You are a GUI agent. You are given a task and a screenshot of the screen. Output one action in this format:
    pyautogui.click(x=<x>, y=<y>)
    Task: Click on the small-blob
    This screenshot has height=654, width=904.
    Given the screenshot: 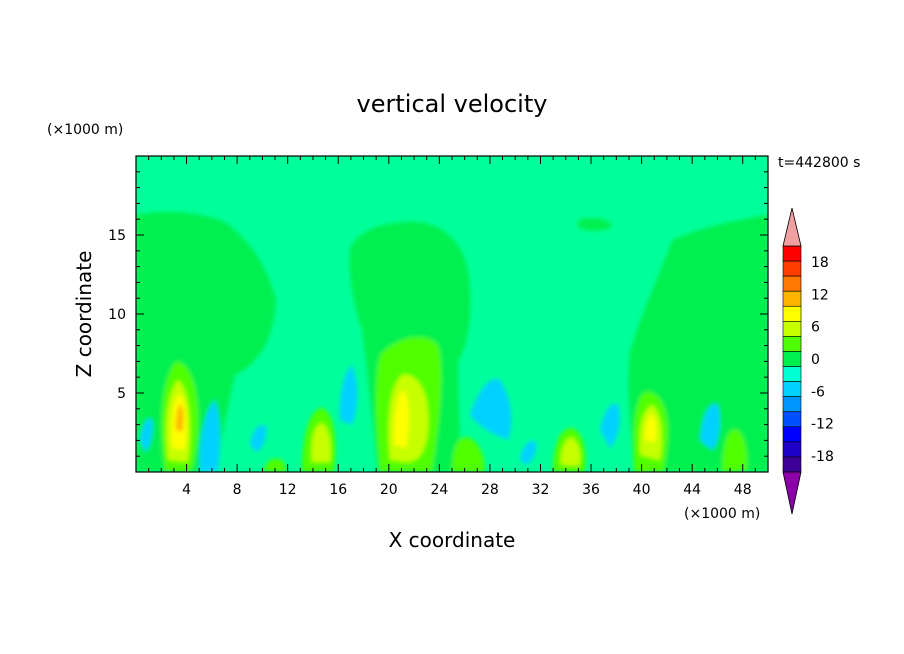 What is the action you would take?
    pyautogui.click(x=595, y=224)
    